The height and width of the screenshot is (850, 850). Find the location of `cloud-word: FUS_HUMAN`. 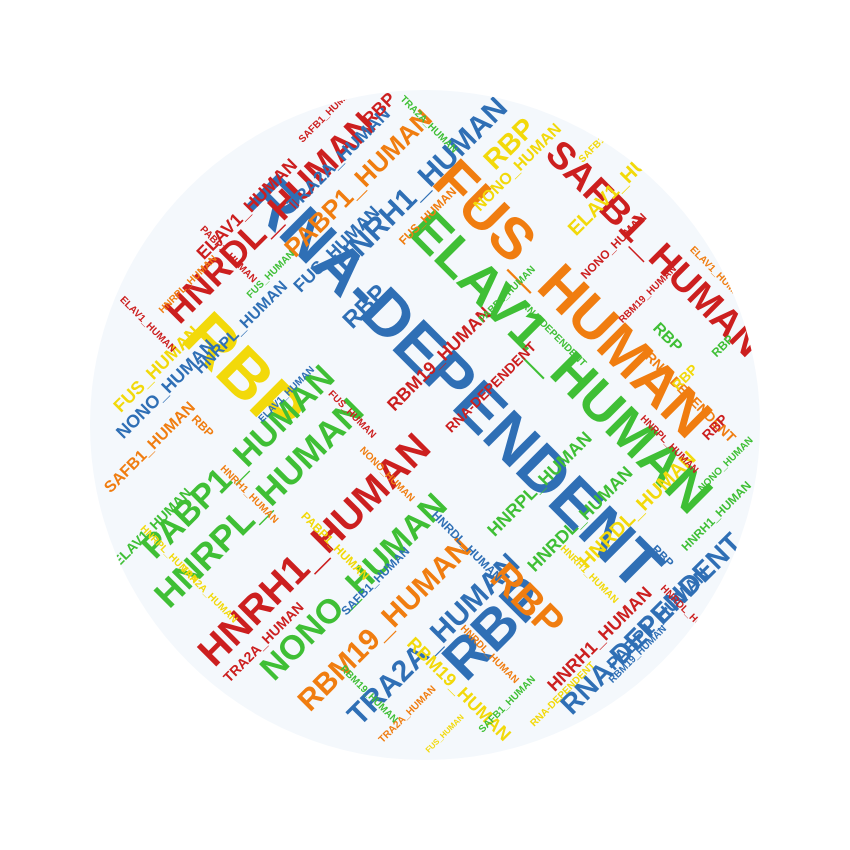

cloud-word: FUS_HUMAN is located at coordinates (444, 733).